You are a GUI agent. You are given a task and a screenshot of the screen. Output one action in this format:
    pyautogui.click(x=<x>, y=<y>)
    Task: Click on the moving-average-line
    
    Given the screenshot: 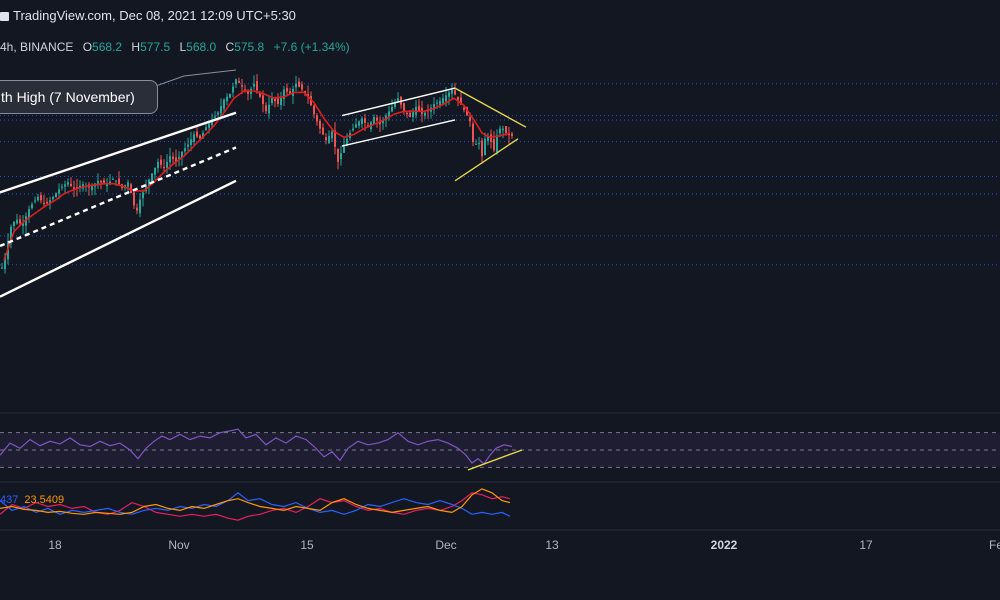 What is the action you would take?
    pyautogui.click(x=257, y=175)
    